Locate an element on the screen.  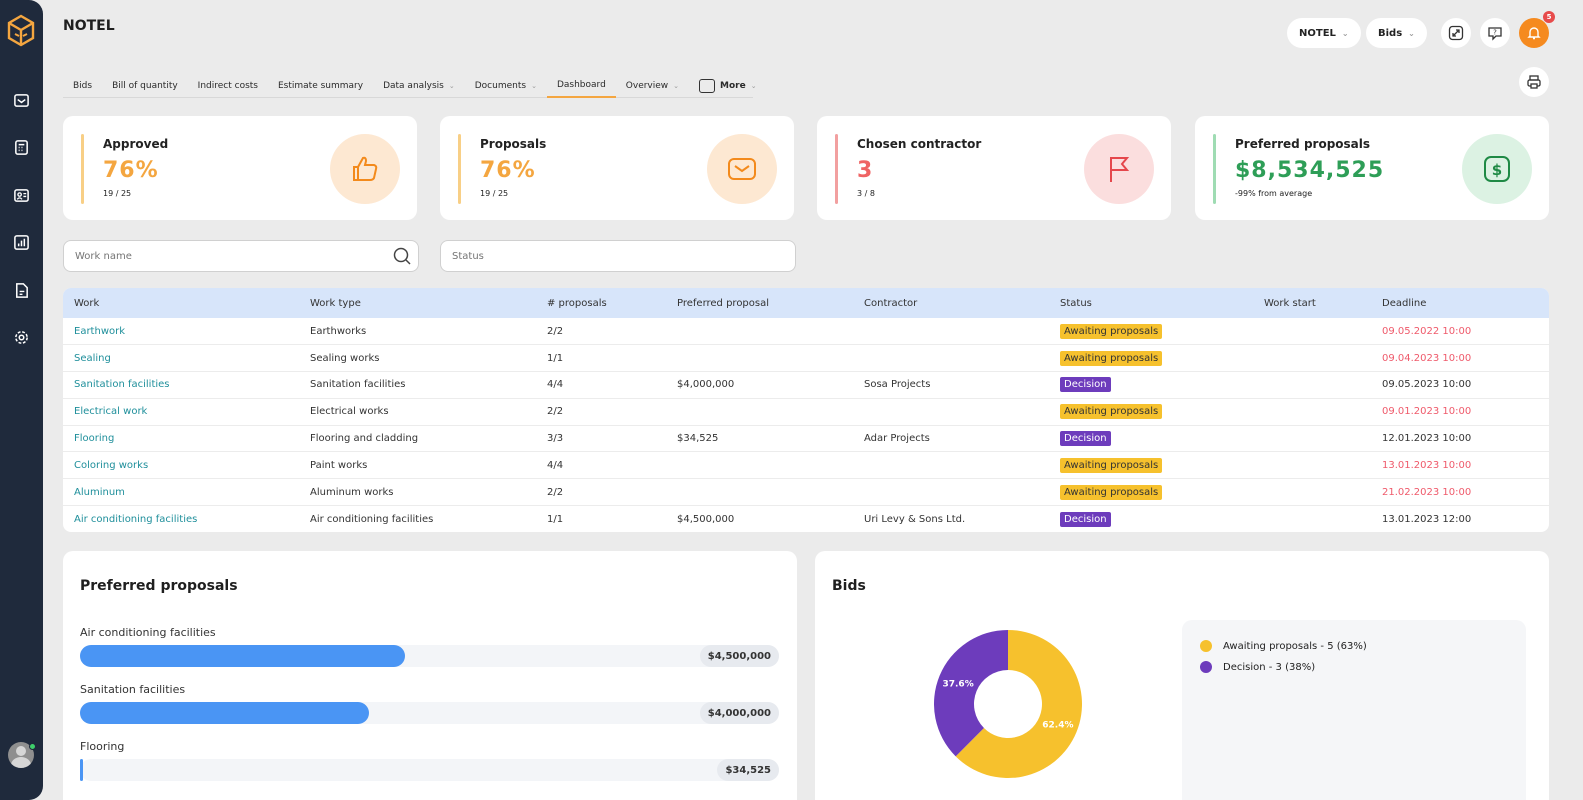
work-type-cell: Sealing works is located at coordinates (417, 358).